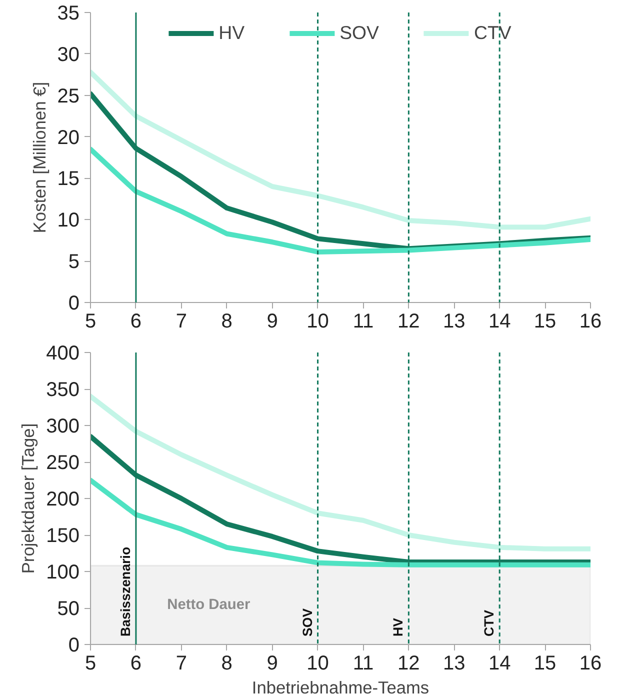 The image size is (619, 695). What do you see at coordinates (493, 33) in the screenshot?
I see `legend-label: CTV` at bounding box center [493, 33].